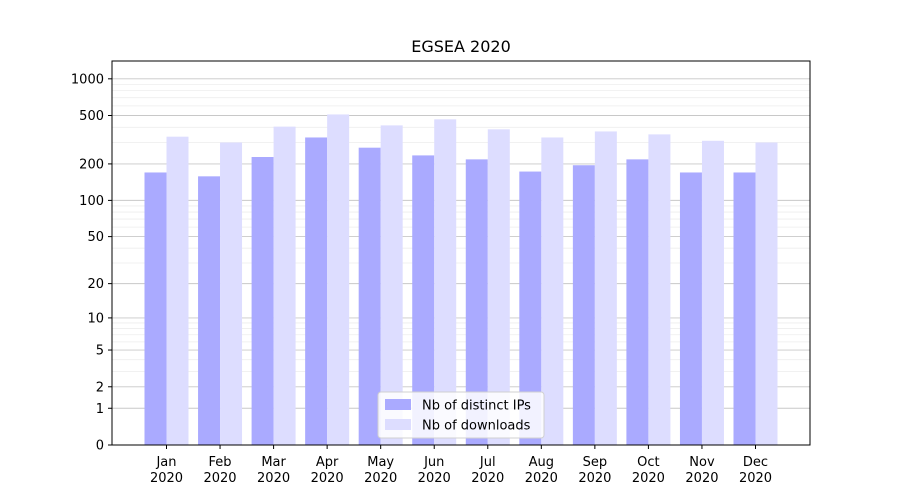 This screenshot has width=900, height=504. I want to click on x-tick-label: Jul 2020, so click(487, 470).